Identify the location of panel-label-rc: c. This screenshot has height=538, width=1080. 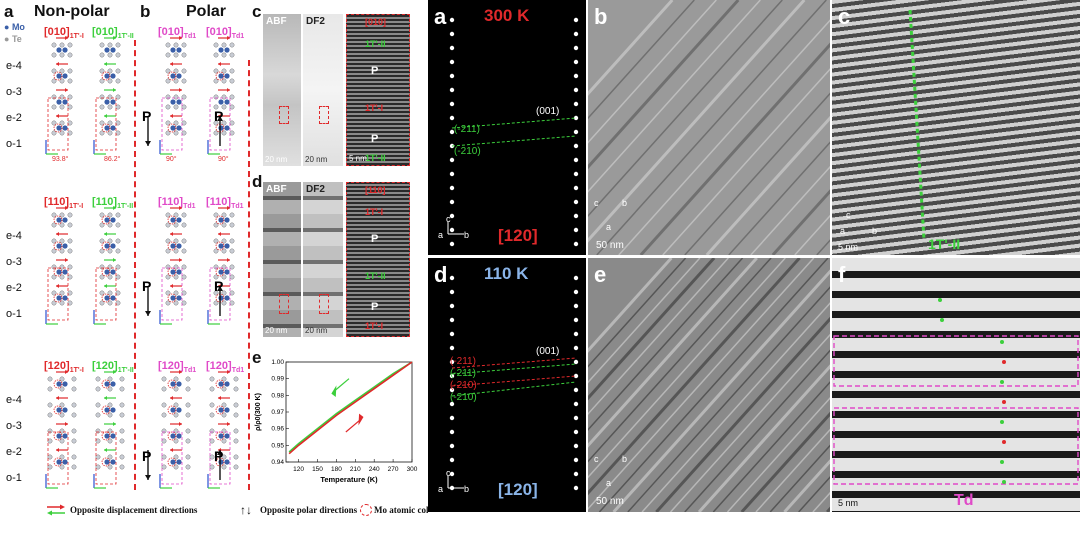
(844, 16).